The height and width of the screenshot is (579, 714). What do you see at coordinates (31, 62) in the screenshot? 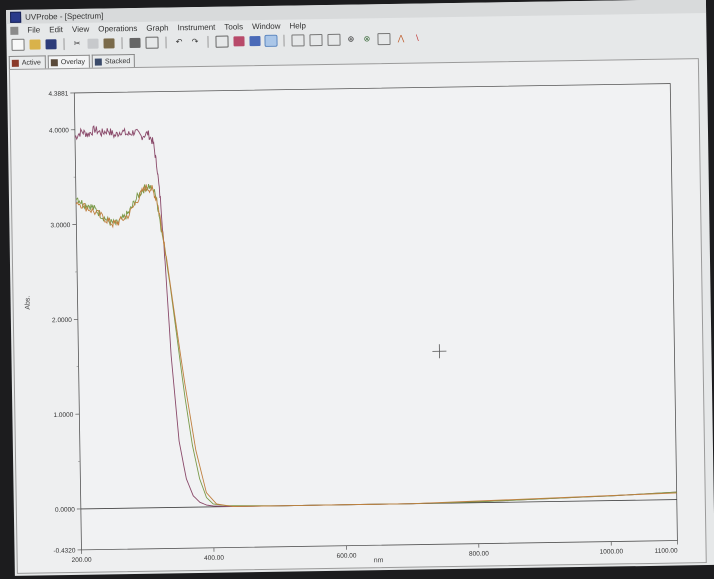
I see `tab-label: Active` at bounding box center [31, 62].